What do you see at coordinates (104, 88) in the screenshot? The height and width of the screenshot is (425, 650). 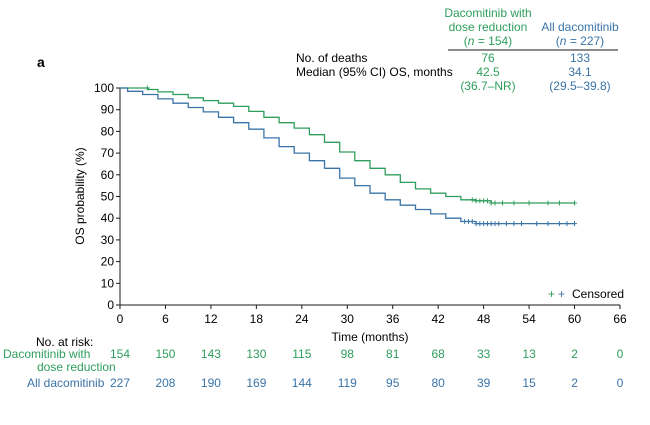 I see `y-tick-label: 100` at bounding box center [104, 88].